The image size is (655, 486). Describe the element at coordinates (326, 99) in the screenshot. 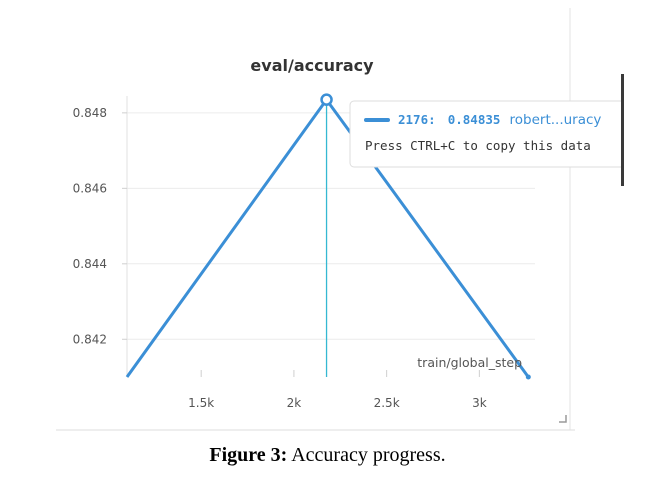

I see `hover-point-marker` at that location.